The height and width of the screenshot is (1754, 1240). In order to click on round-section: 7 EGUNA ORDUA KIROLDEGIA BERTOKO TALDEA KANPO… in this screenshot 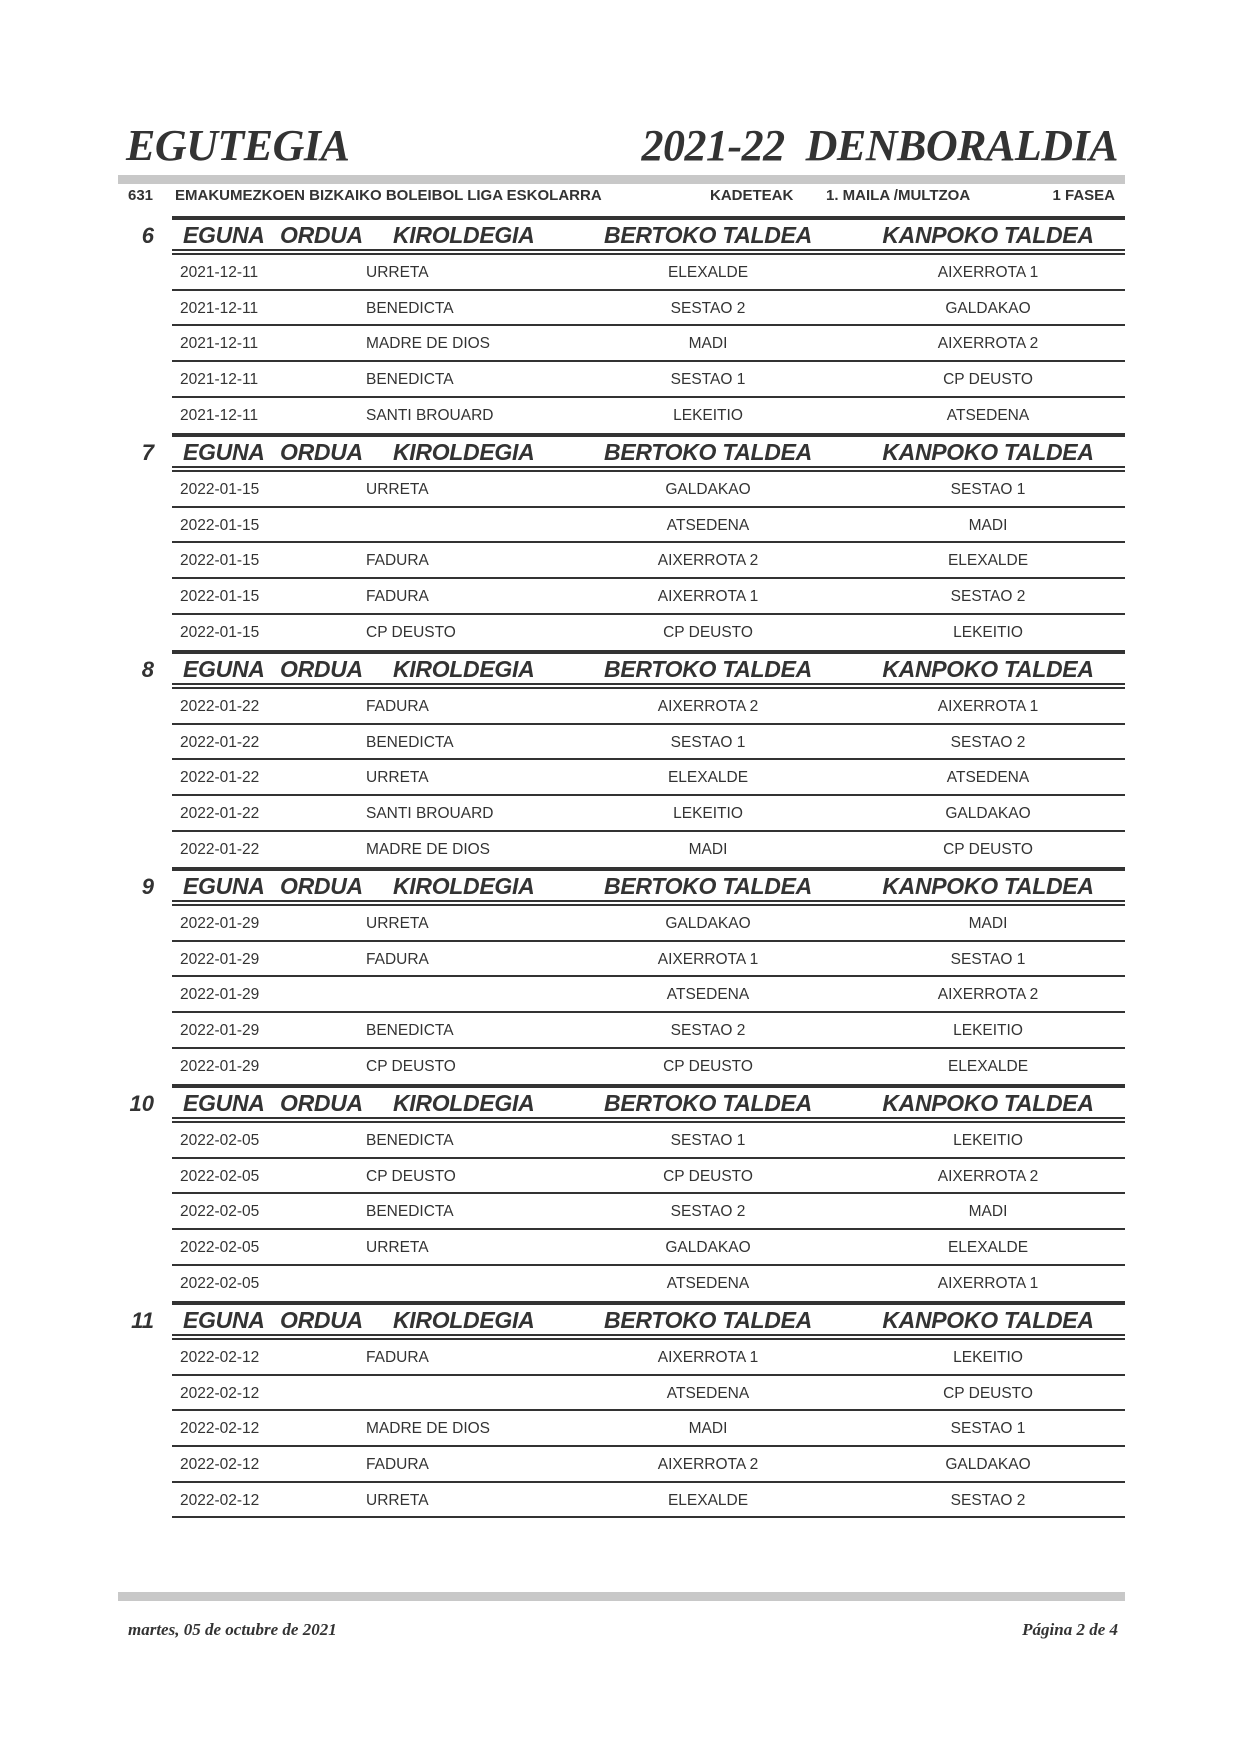, I will do `click(620, 541)`.